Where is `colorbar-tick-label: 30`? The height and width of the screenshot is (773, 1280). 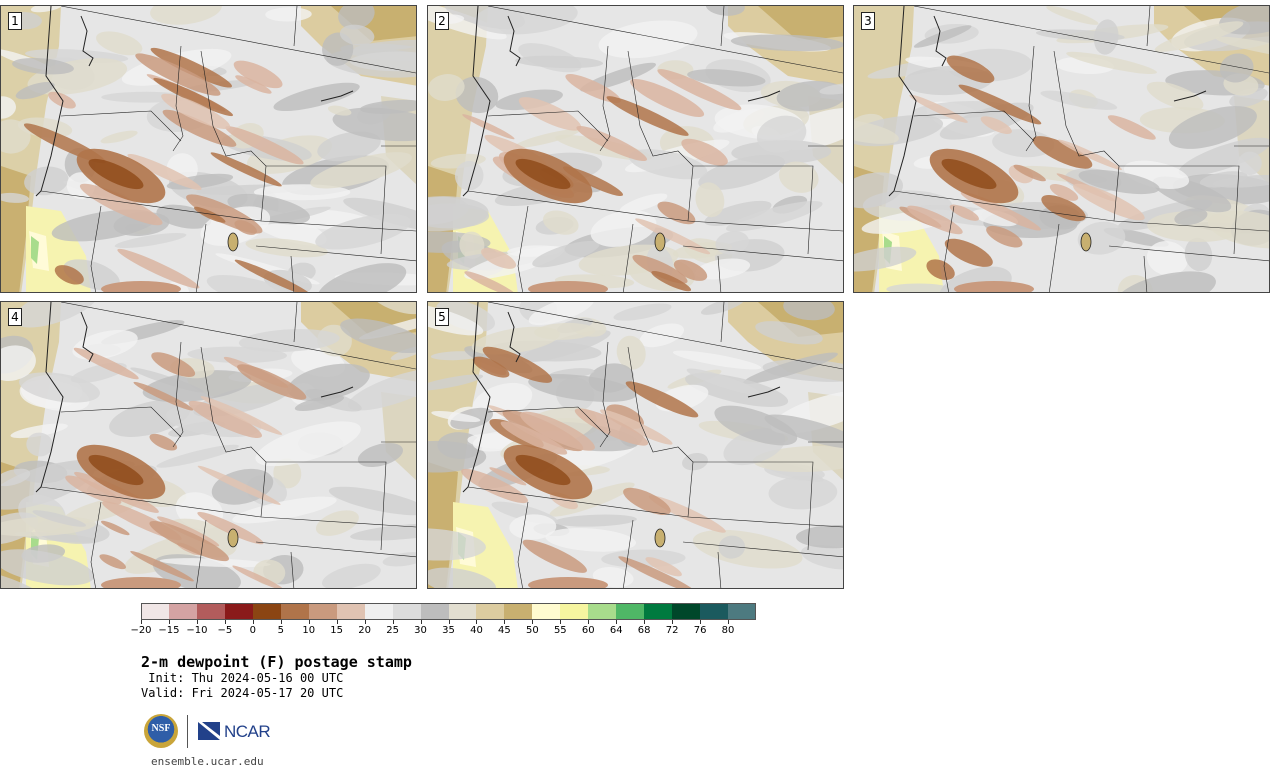 colorbar-tick-label: 30 is located at coordinates (420, 630).